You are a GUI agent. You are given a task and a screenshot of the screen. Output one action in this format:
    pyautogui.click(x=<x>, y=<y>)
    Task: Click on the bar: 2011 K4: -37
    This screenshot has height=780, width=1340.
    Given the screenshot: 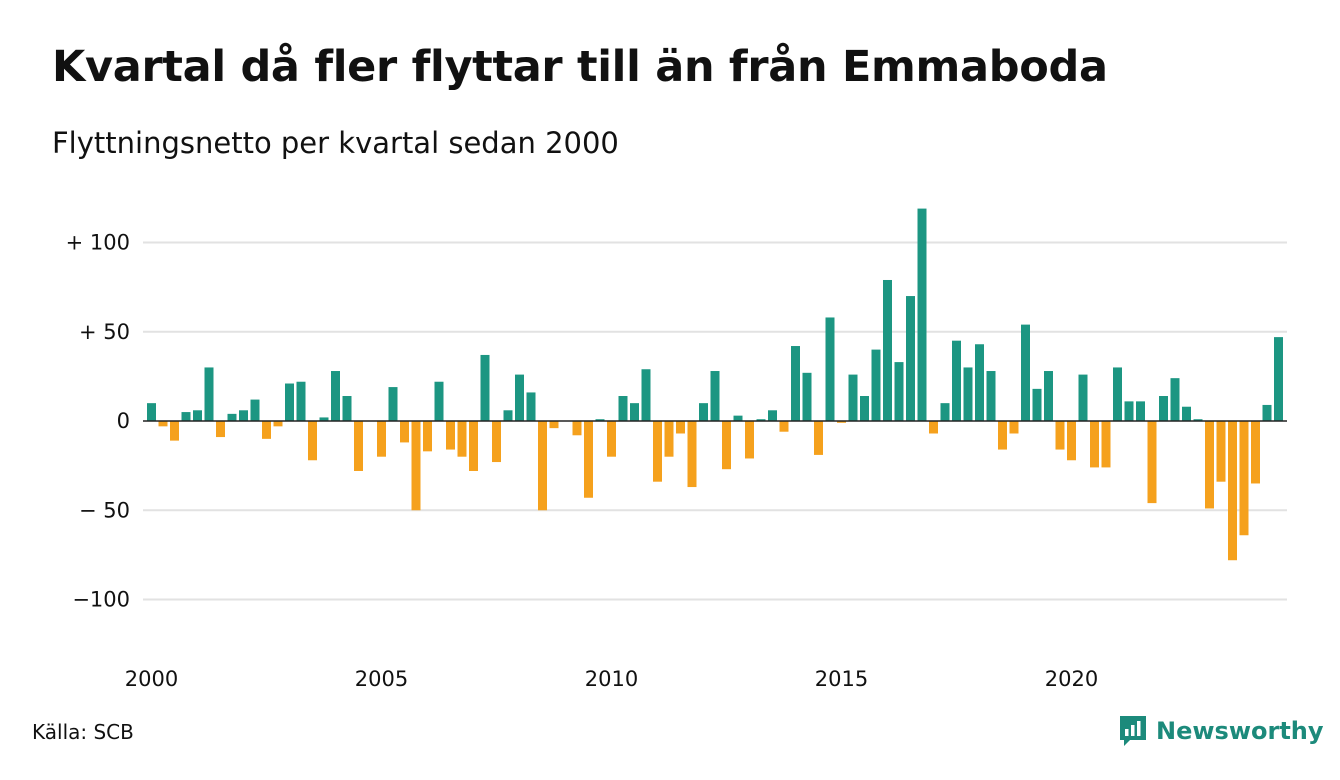 What is the action you would take?
    pyautogui.click(x=692, y=454)
    